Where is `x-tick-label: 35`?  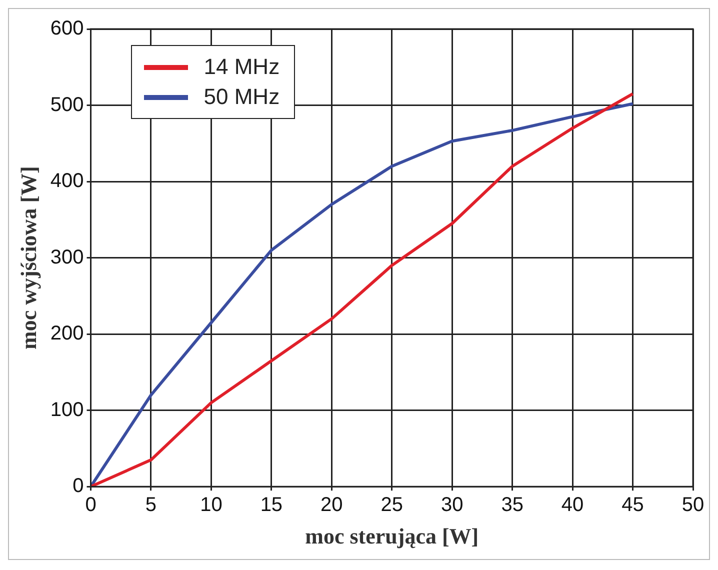 x-tick-label: 35 is located at coordinates (512, 505).